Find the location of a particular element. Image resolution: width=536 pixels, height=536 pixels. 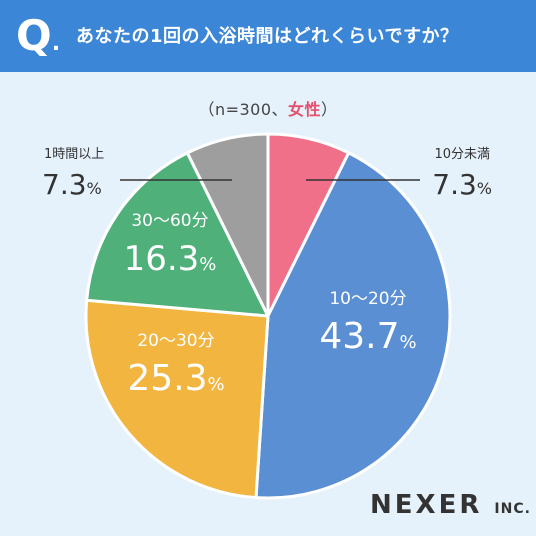

sample-prefix: （n=300、 is located at coordinates (243, 109).